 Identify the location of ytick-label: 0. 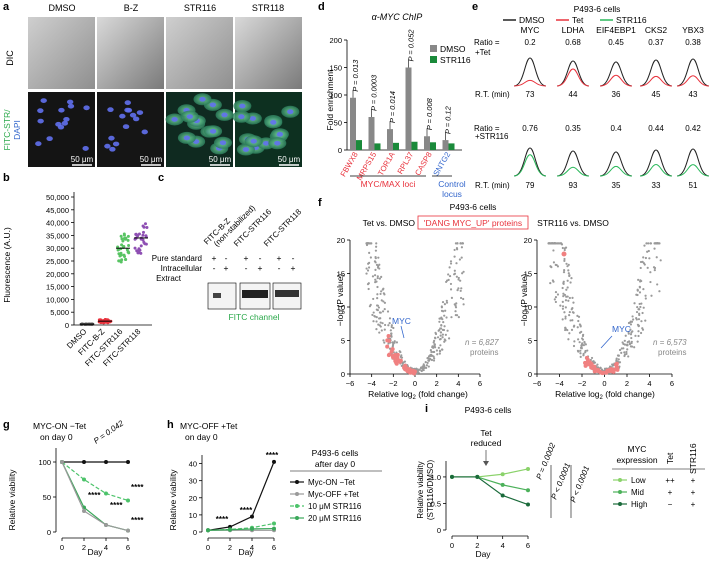
(67, 325).